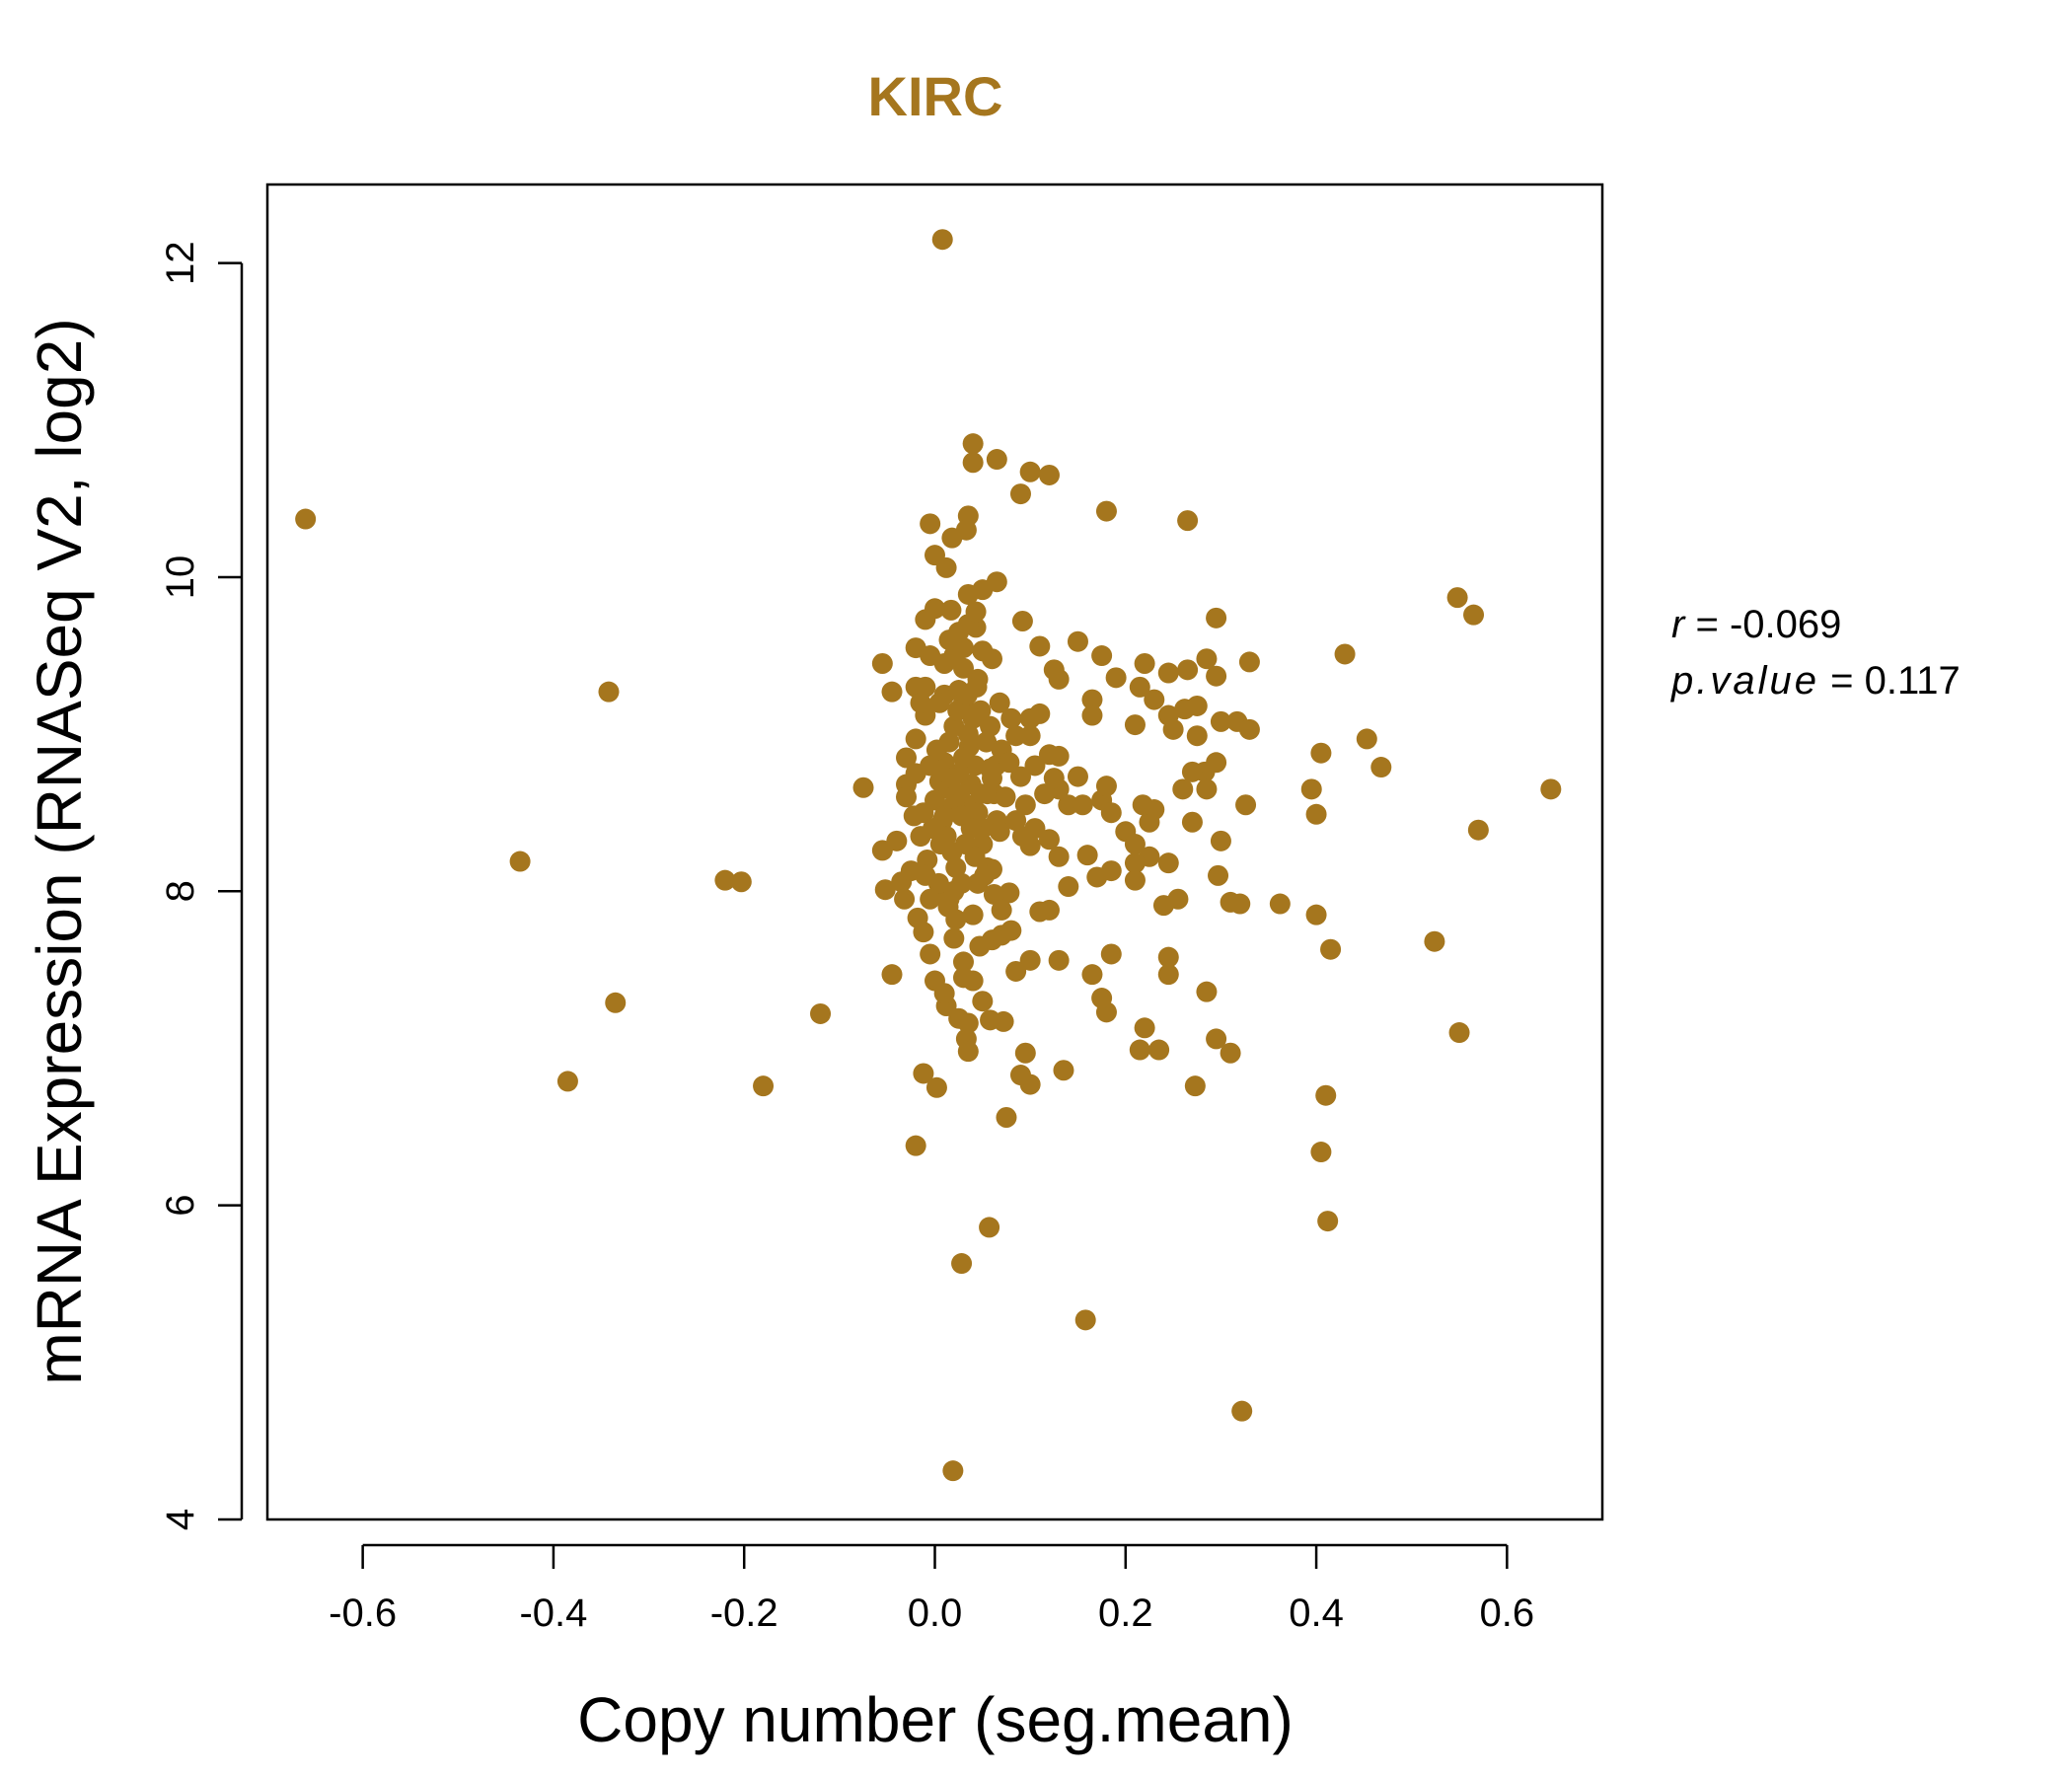 This screenshot has height=1776, width=2072. I want to click on r-label: r, so click(1679, 625).